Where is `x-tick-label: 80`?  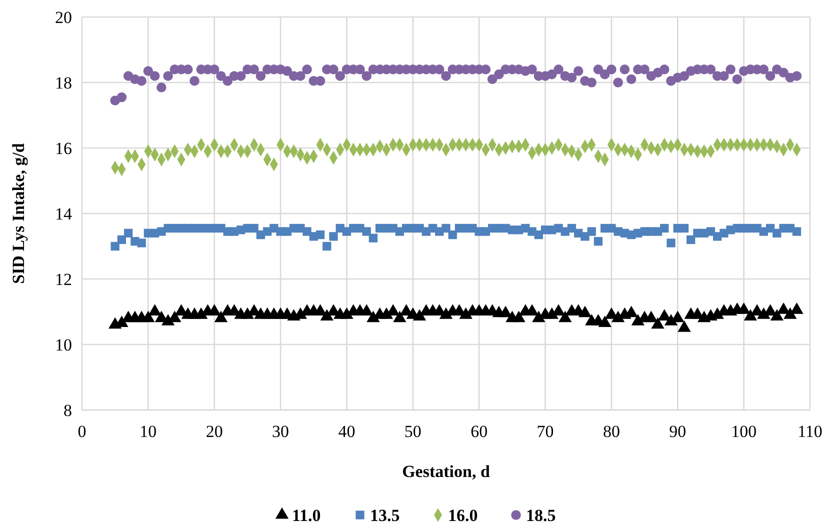 x-tick-label: 80 is located at coordinates (611, 431).